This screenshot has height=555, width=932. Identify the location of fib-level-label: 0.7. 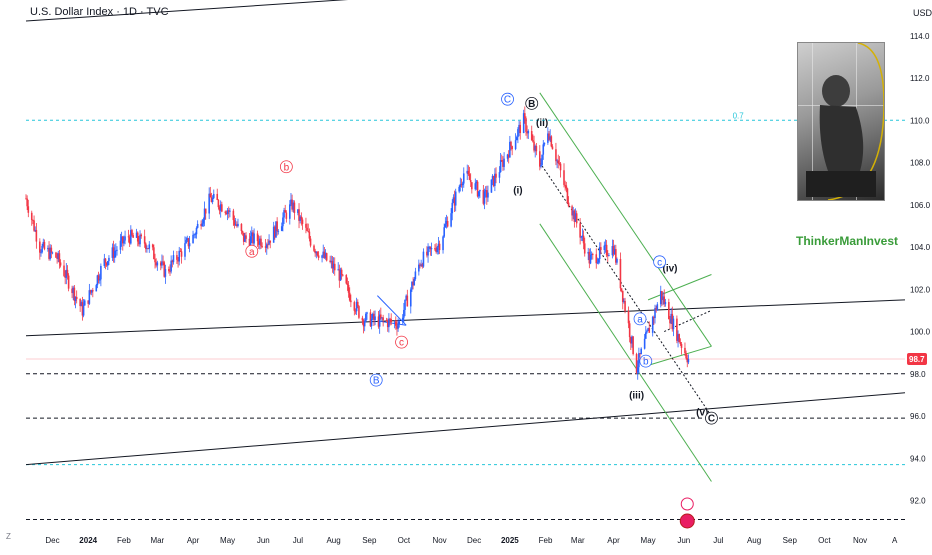
(739, 115).